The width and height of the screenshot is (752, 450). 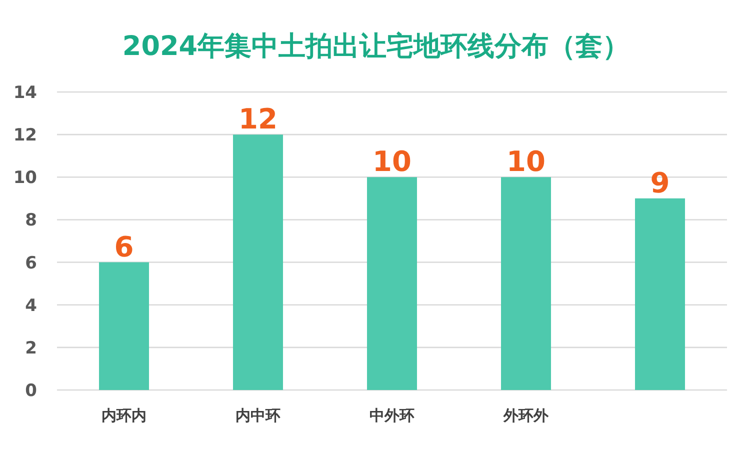 I want to click on data-label: 6, so click(x=124, y=247).